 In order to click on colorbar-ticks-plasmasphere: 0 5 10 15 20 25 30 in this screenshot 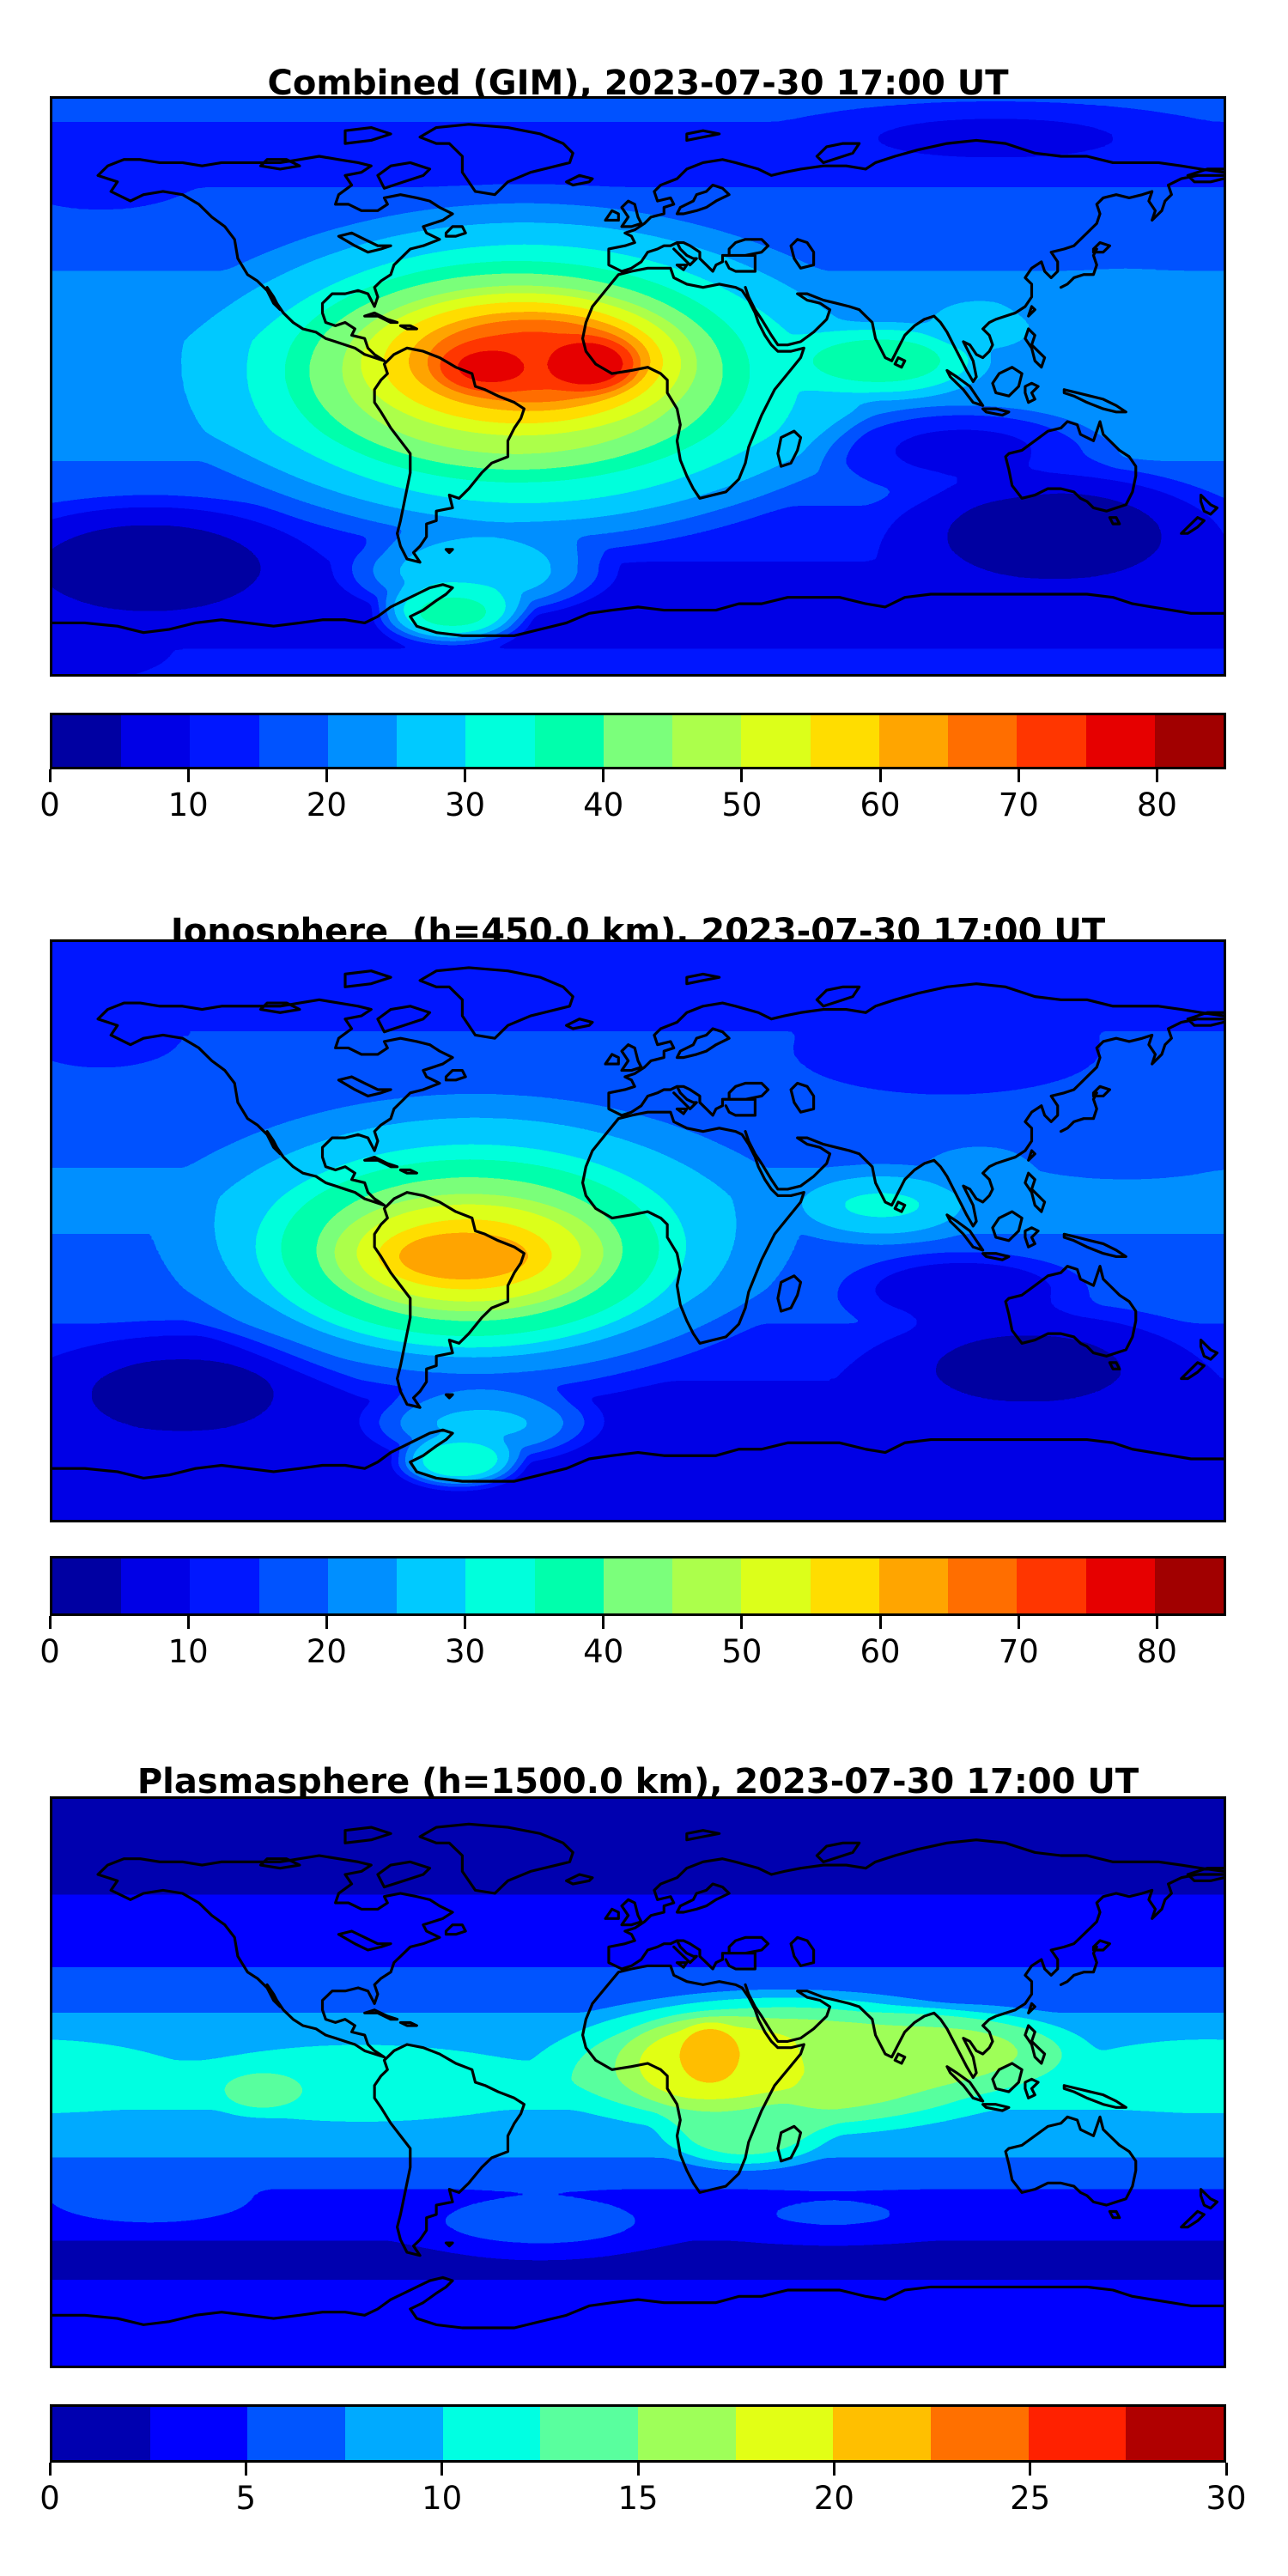, I will do `click(643, 2502)`.